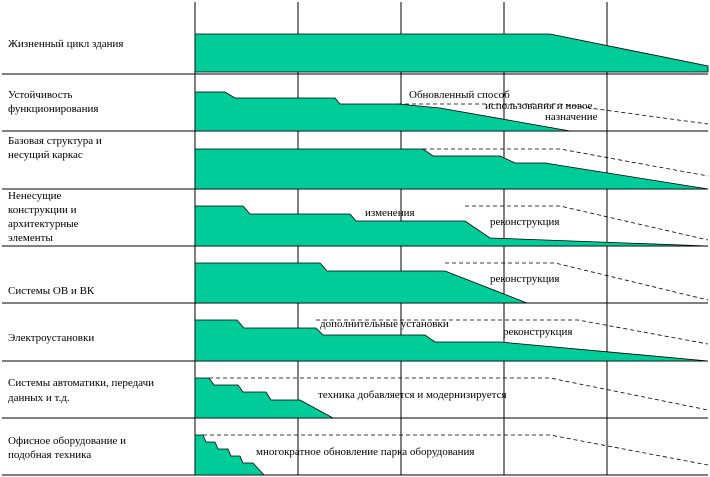 The image size is (710, 477). I want to click on row-label: Базовая структура и несущий каркас, so click(56, 148).